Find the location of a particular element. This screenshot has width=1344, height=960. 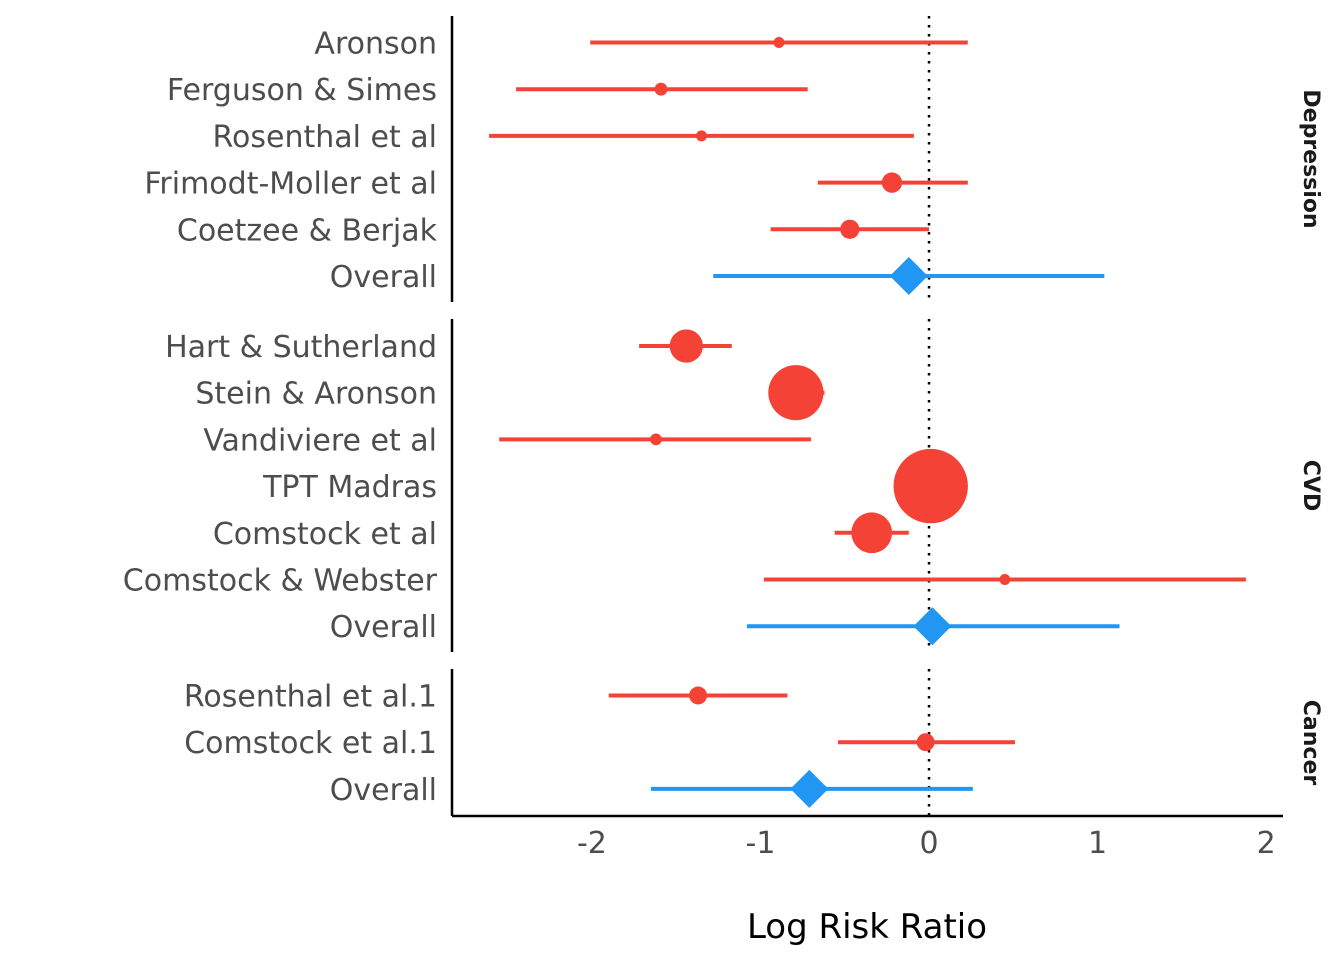

x-tick-label: 1 is located at coordinates (1097, 843).